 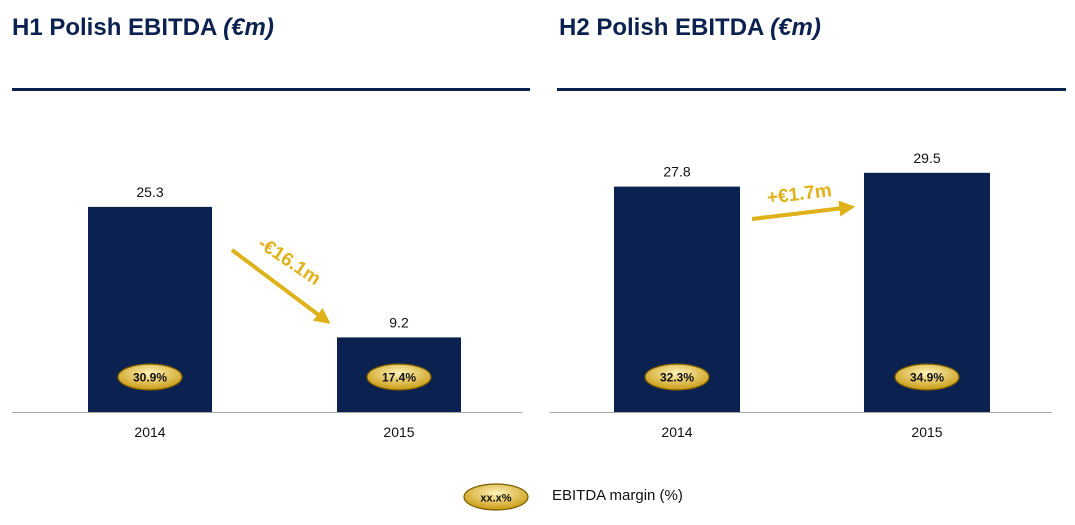 I want to click on h1-margin-pill-2015, so click(x=399, y=377).